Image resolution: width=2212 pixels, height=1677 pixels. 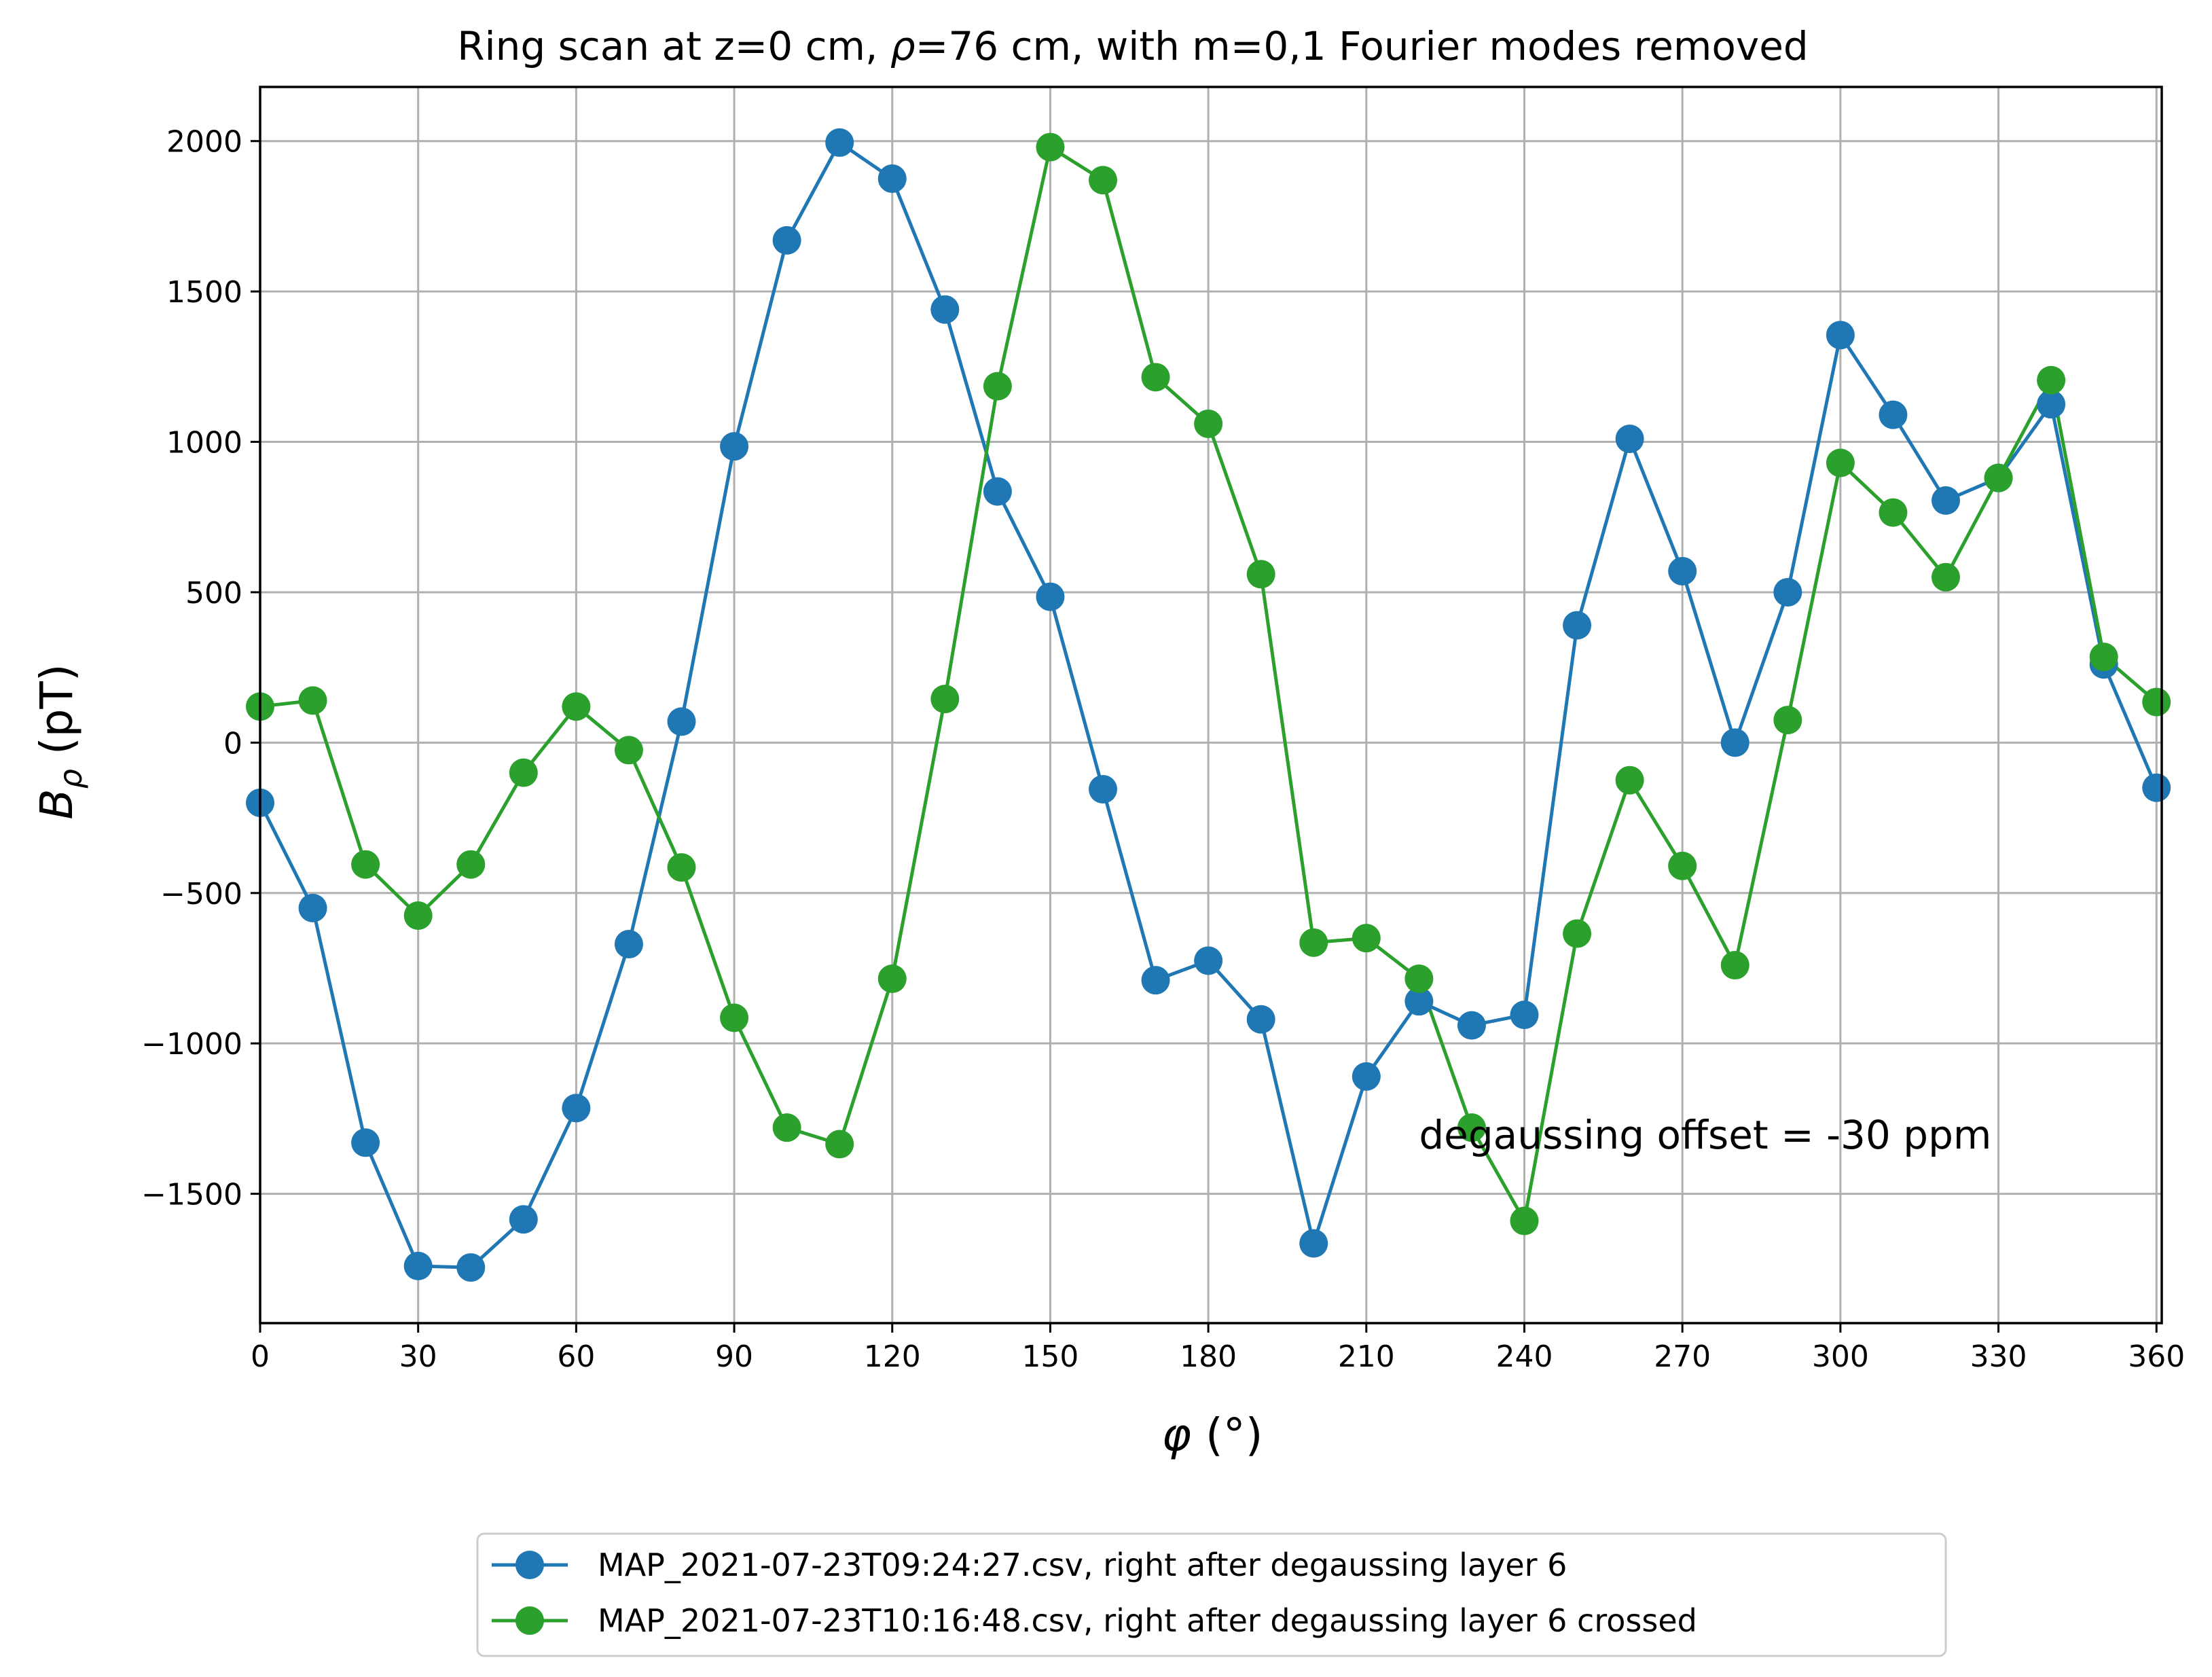 I want to click on y-tick-label: 500, so click(x=213, y=593).